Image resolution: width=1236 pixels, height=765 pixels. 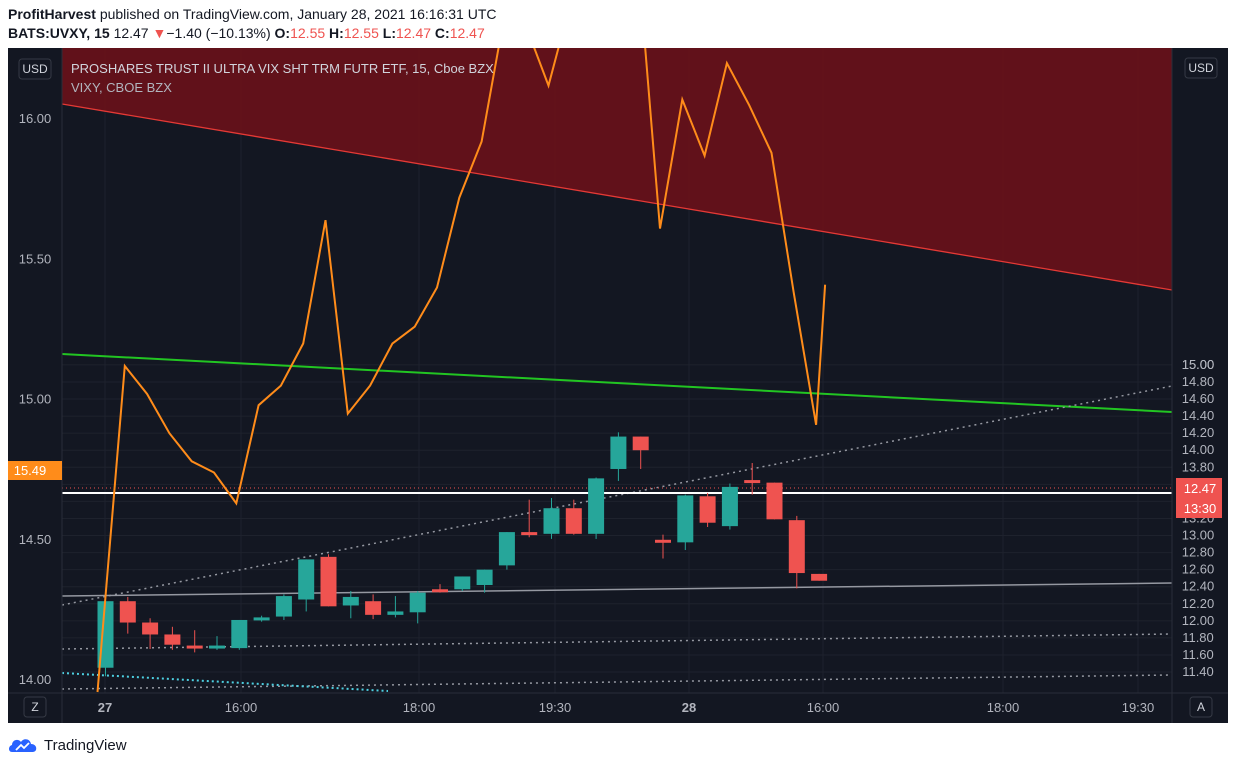 I want to click on right-tick-label: 11.40, so click(x=1198, y=671).